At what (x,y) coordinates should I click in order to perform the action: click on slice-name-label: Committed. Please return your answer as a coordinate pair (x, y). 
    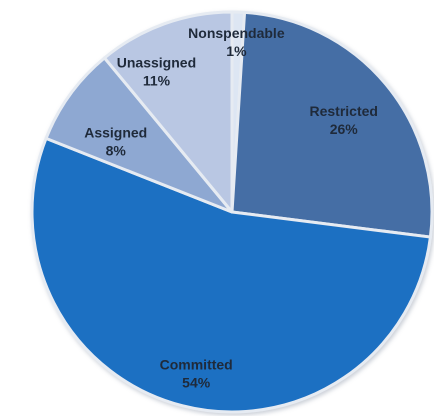
    Looking at the image, I should click on (196, 364).